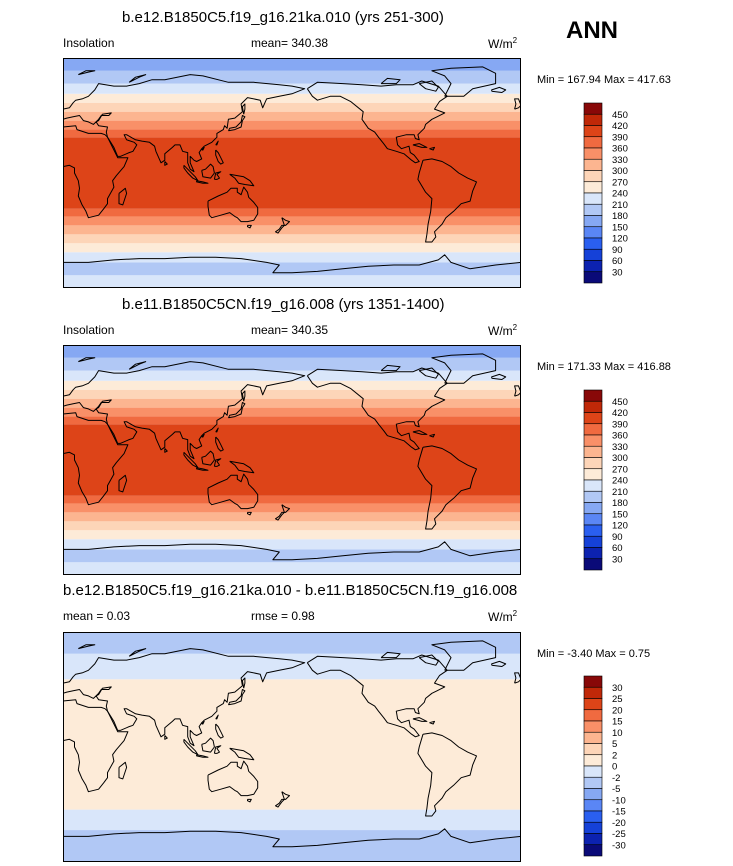  What do you see at coordinates (620, 160) in the screenshot?
I see `colorbar-1-label: 330` at bounding box center [620, 160].